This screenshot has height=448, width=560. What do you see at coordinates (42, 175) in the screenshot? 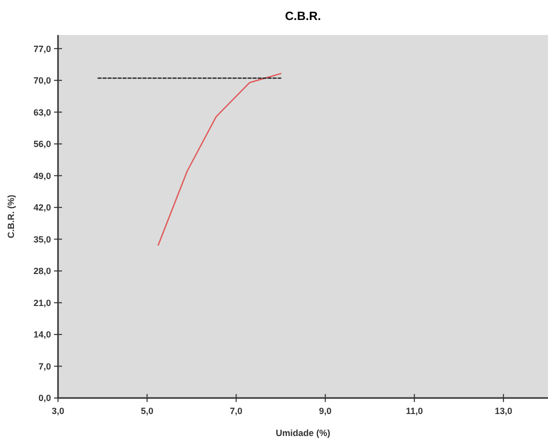
I see `y-tick-label: 49,0` at bounding box center [42, 175].